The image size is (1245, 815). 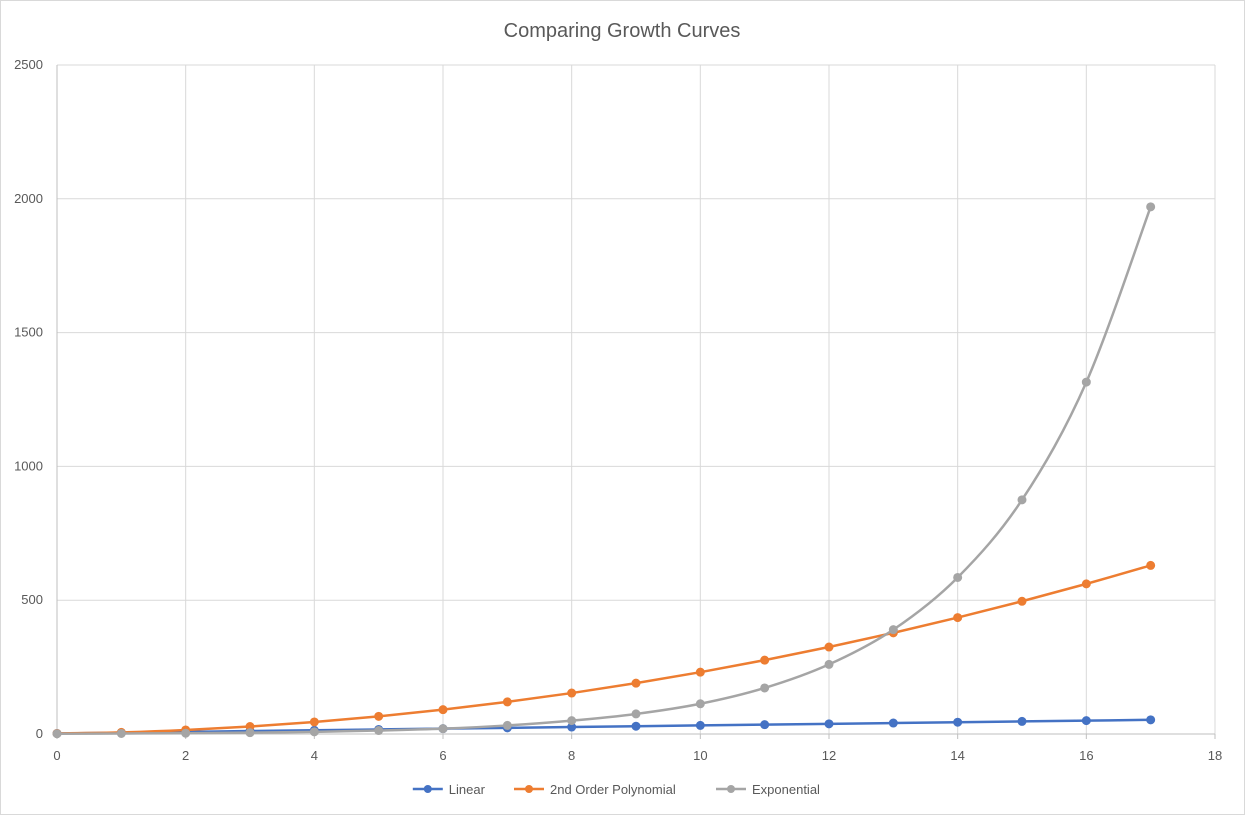 I want to click on x-tick-label: 2, so click(x=185, y=755).